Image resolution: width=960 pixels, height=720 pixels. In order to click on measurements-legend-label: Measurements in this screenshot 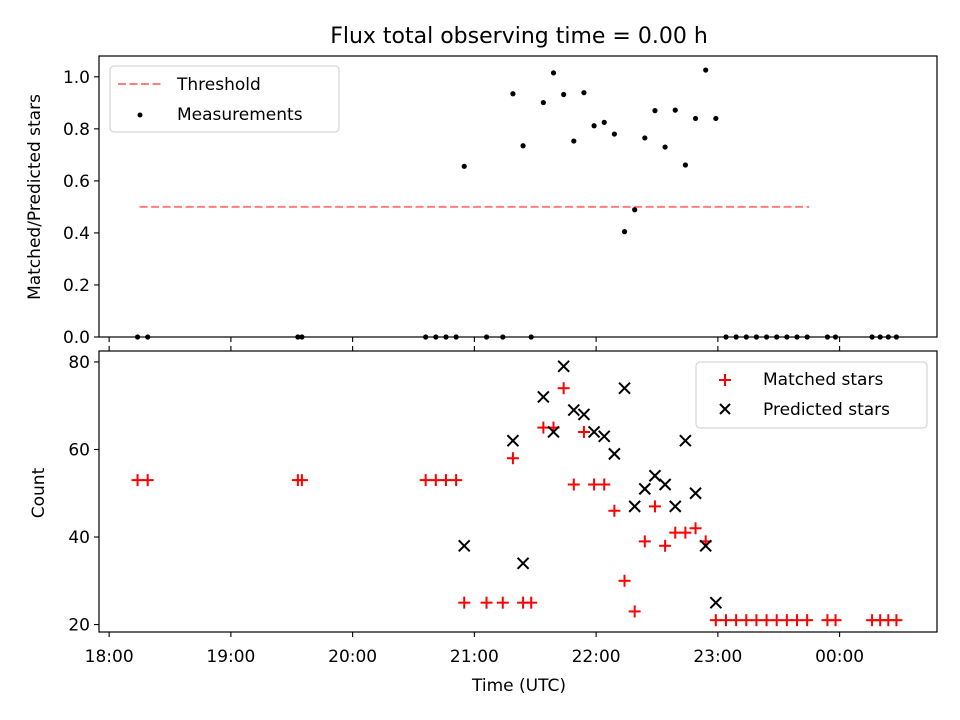, I will do `click(240, 115)`.